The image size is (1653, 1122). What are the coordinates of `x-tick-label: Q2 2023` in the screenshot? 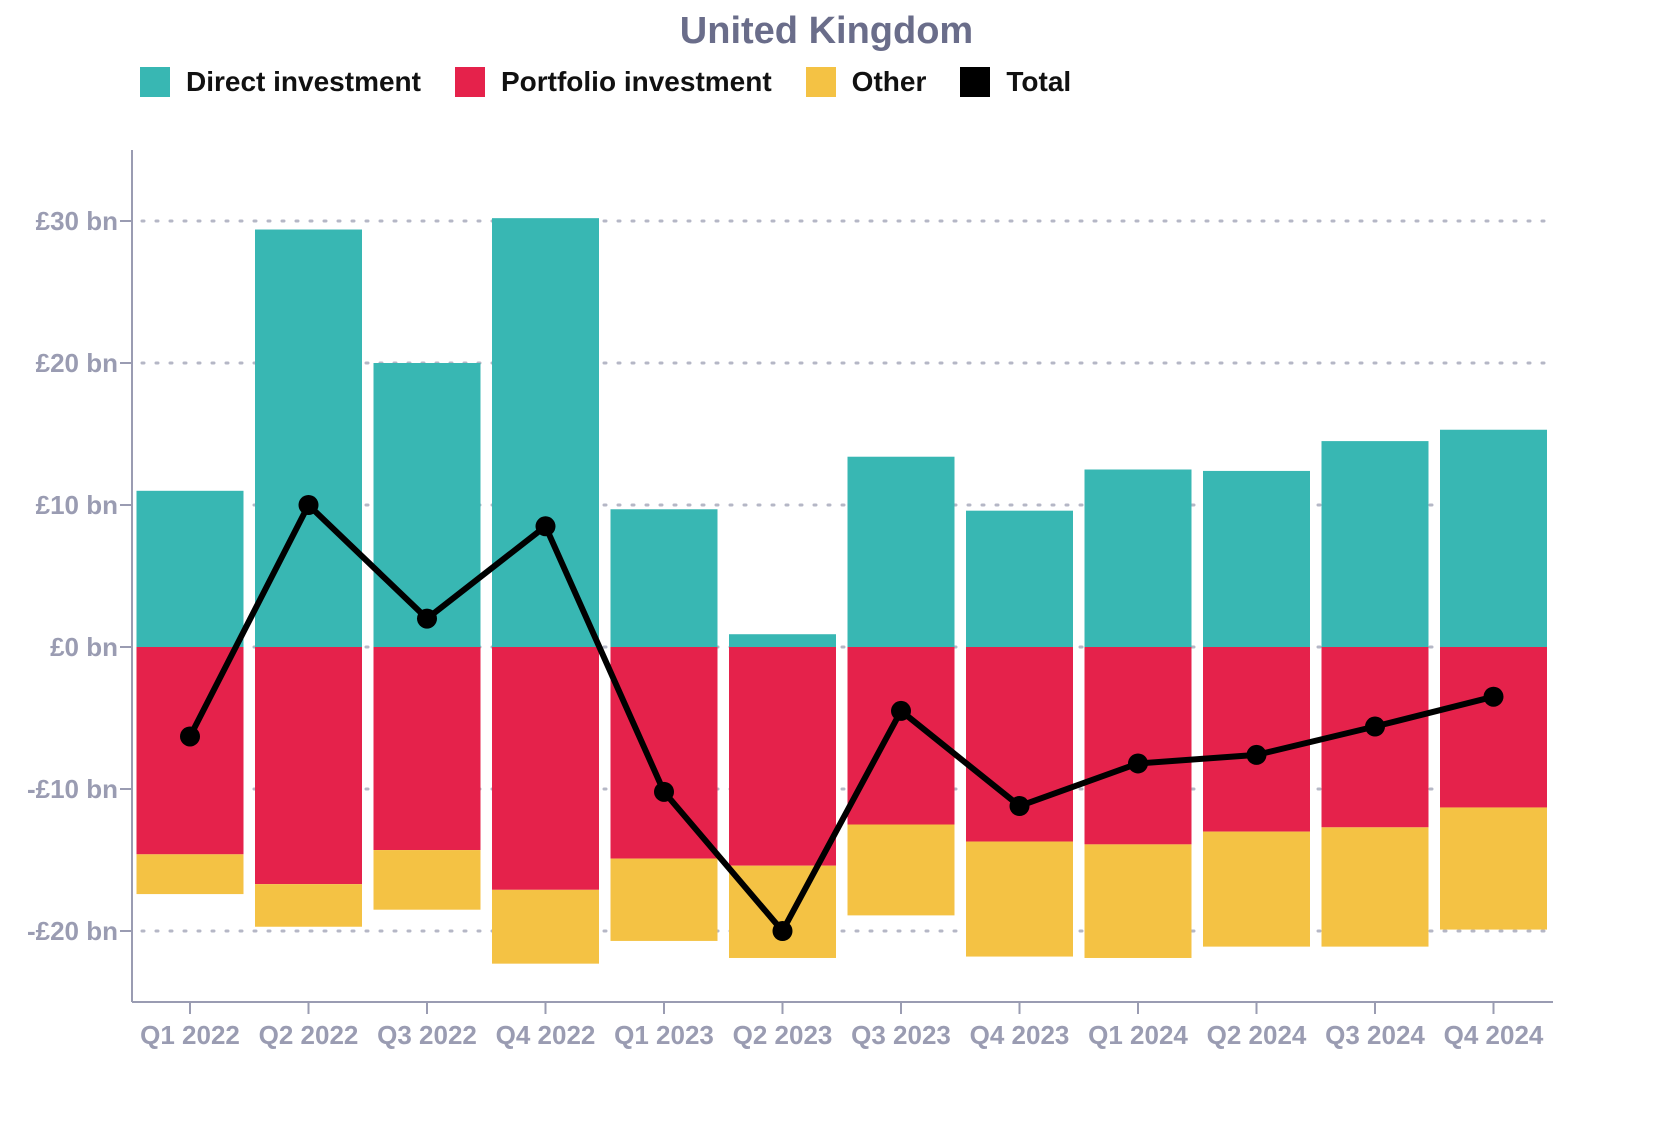 It's located at (783, 1035).